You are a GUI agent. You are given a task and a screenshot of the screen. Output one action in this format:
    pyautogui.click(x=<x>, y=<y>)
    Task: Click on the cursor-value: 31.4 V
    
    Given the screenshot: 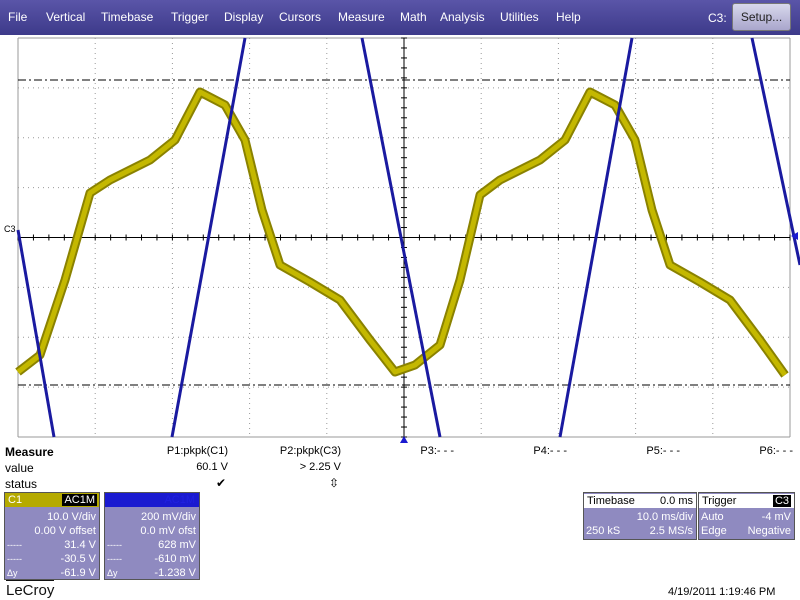 What is the action you would take?
    pyautogui.click(x=80, y=545)
    